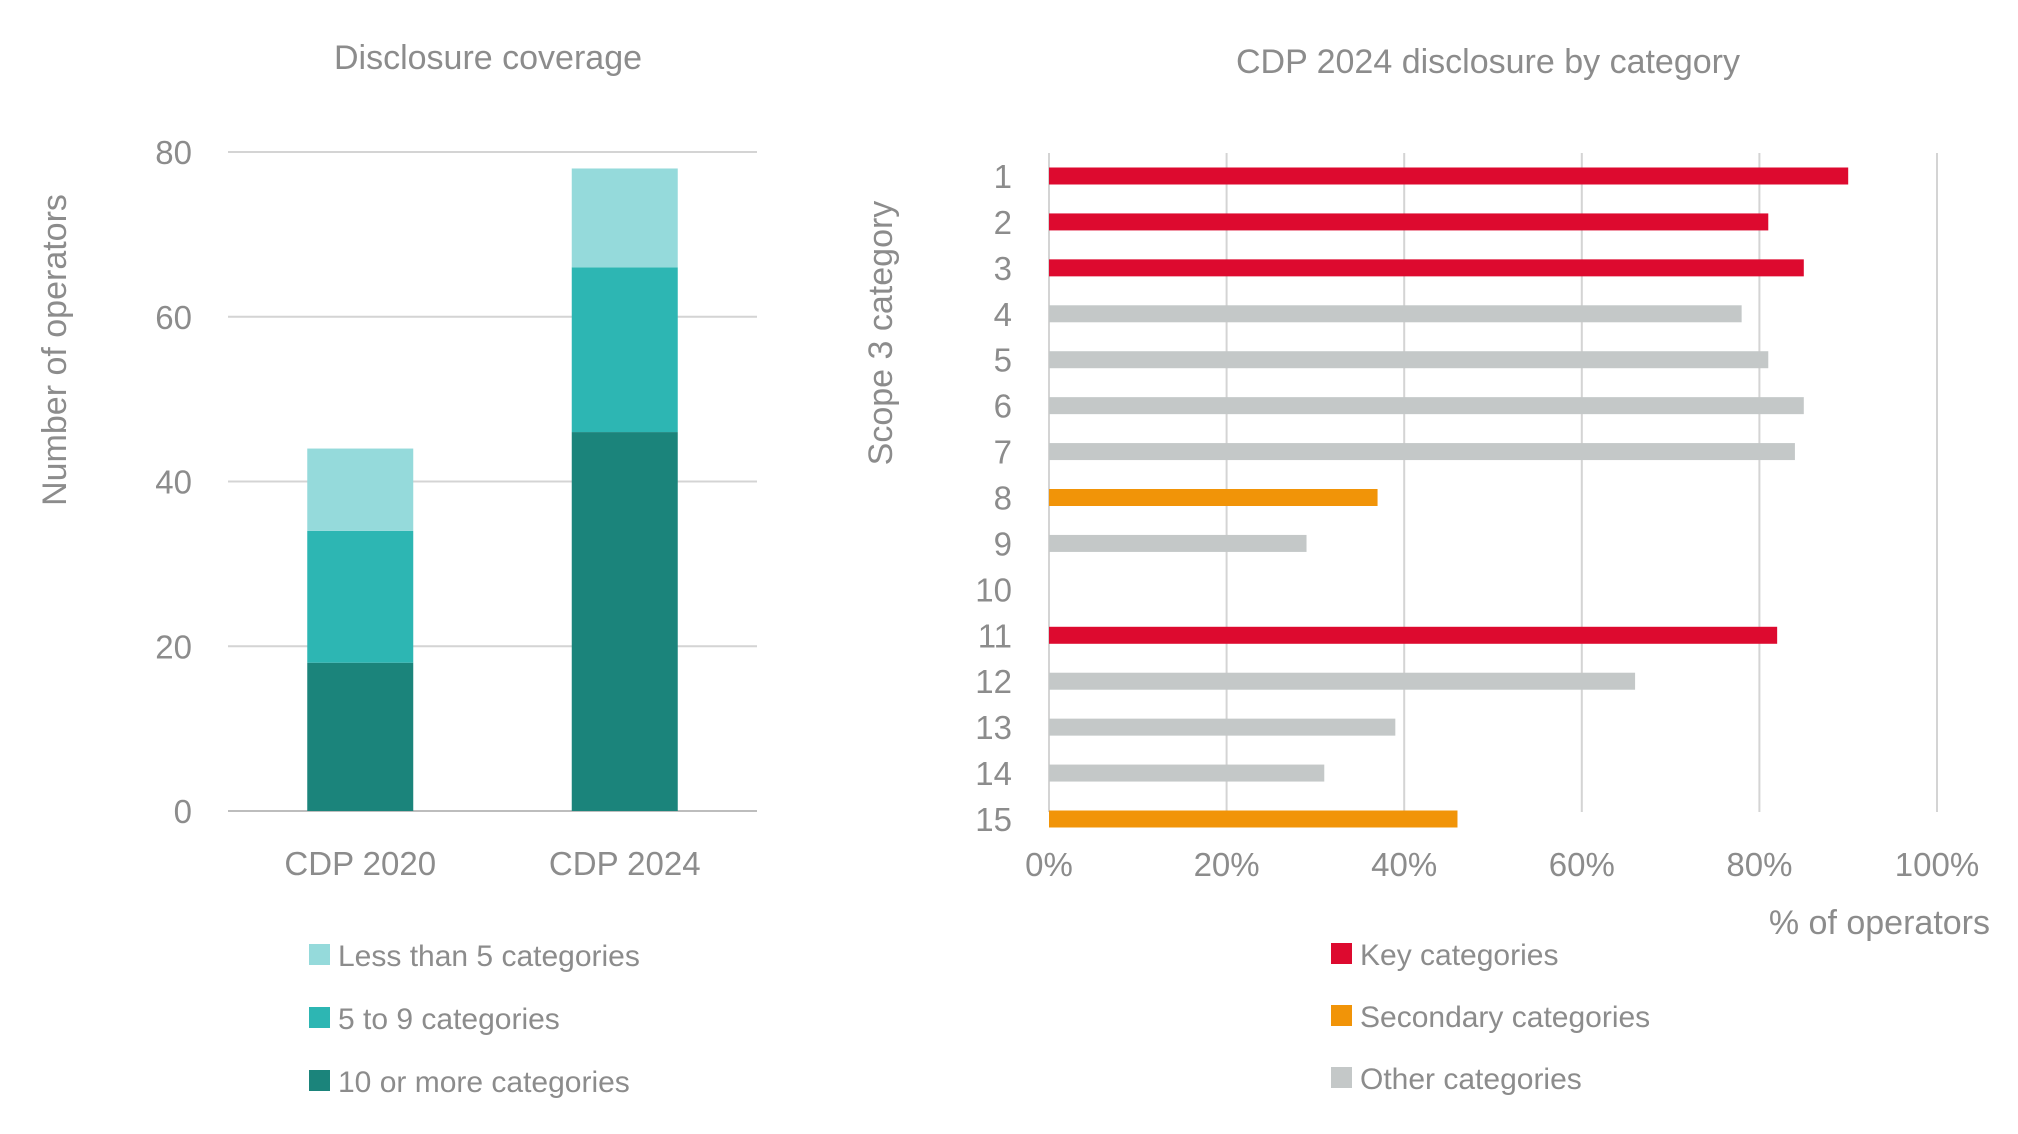 The height and width of the screenshot is (1134, 2018). What do you see at coordinates (360, 863) in the screenshot?
I see `left-x-tick-cdp-2020: CDP 2020` at bounding box center [360, 863].